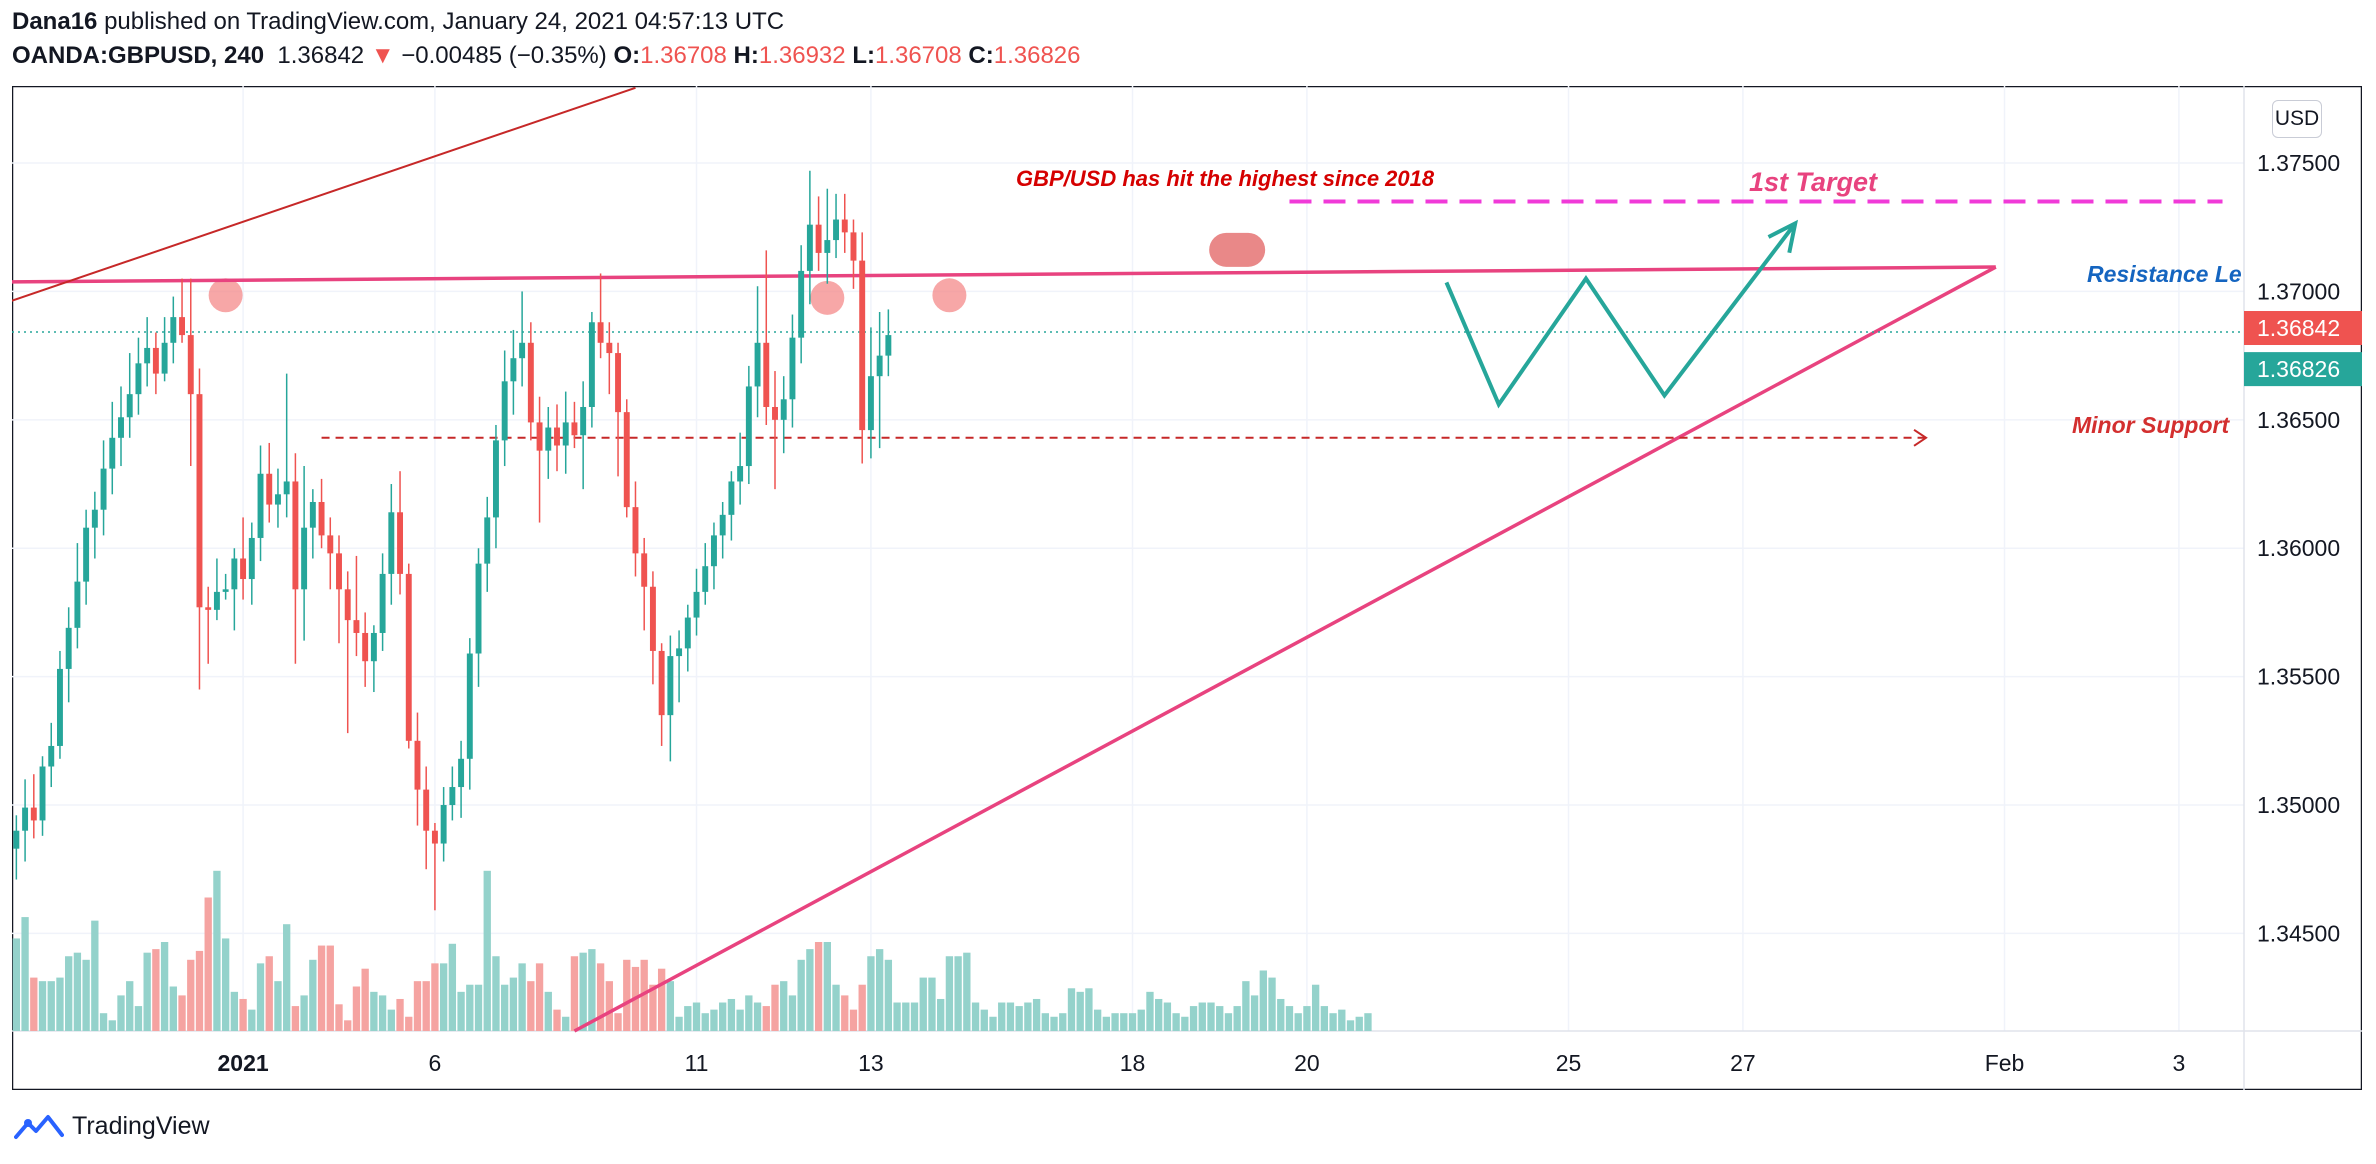 The height and width of the screenshot is (1164, 2376). I want to click on time-tick-label: 18, so click(1133, 1063).